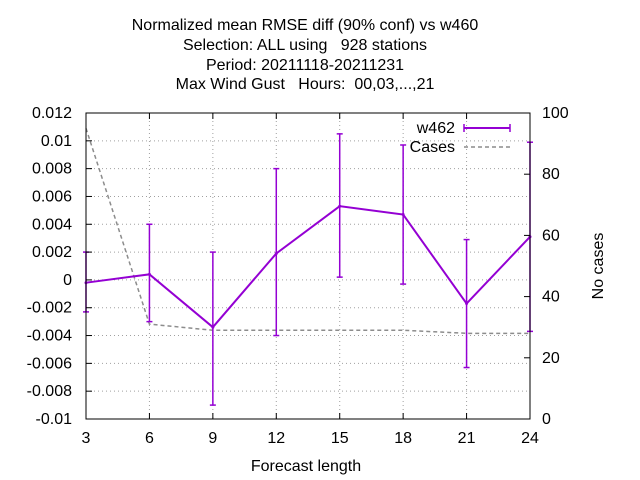 The width and height of the screenshot is (640, 480). What do you see at coordinates (403, 438) in the screenshot?
I see `x-tick-label: 18` at bounding box center [403, 438].